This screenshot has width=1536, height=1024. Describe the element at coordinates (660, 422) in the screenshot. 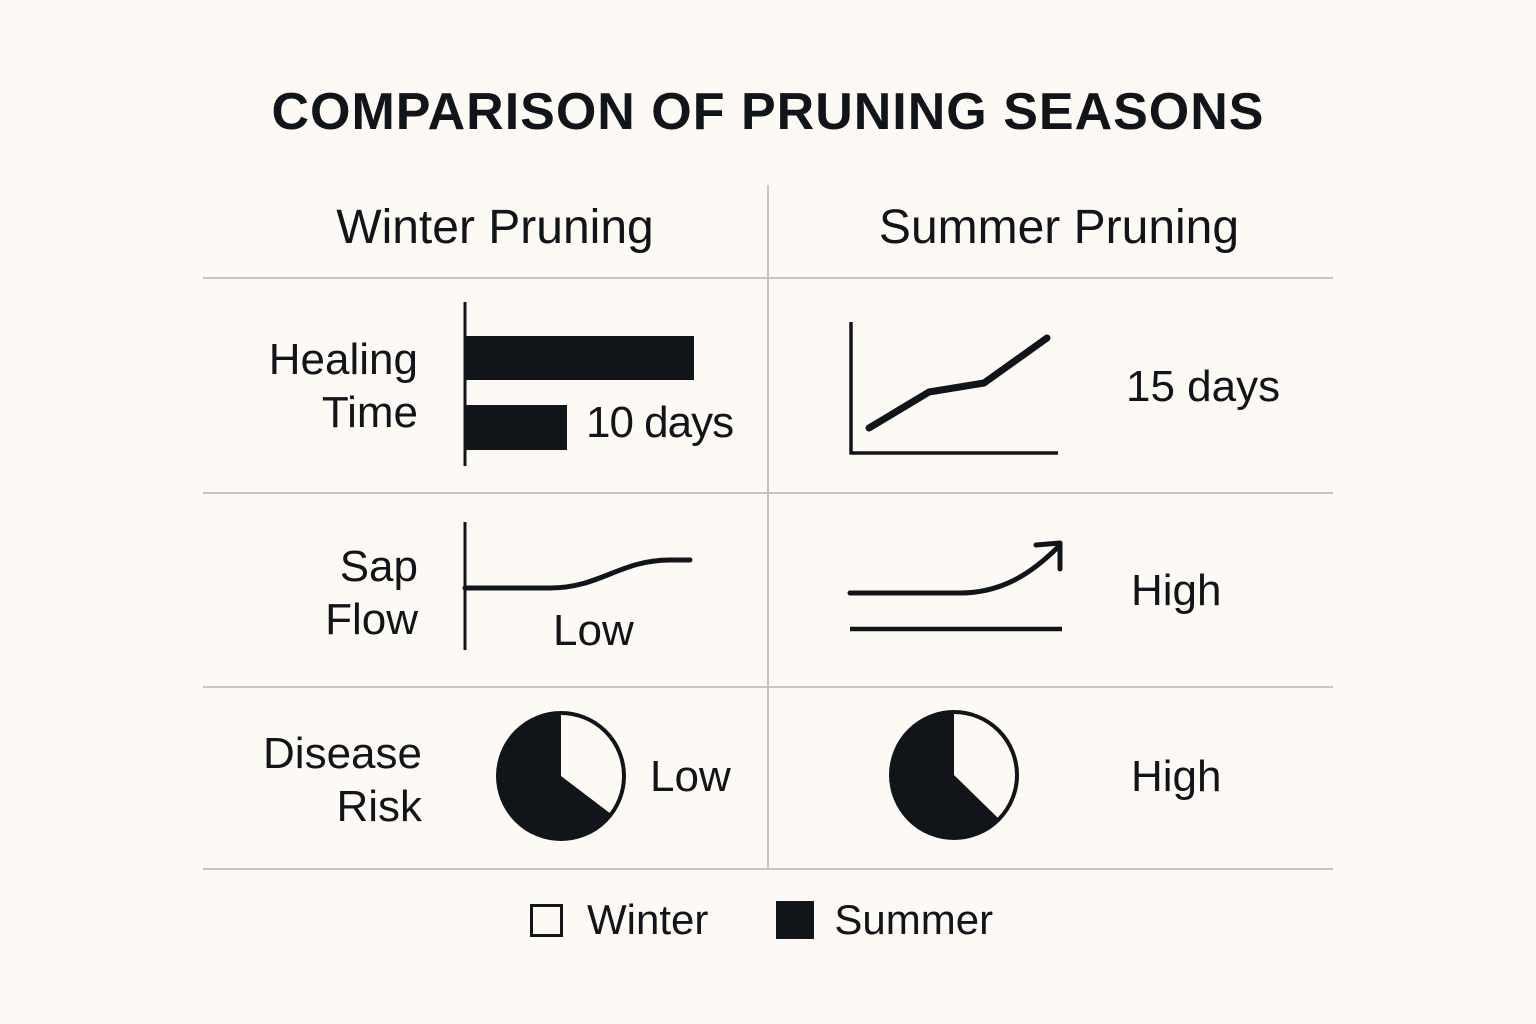

I see `winter-healing-value: 10 days` at that location.